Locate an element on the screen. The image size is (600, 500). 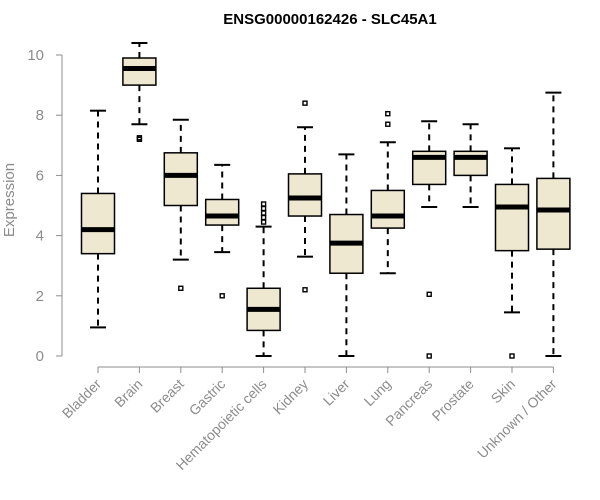
x-tick-label: Prostate is located at coordinates (453, 400).